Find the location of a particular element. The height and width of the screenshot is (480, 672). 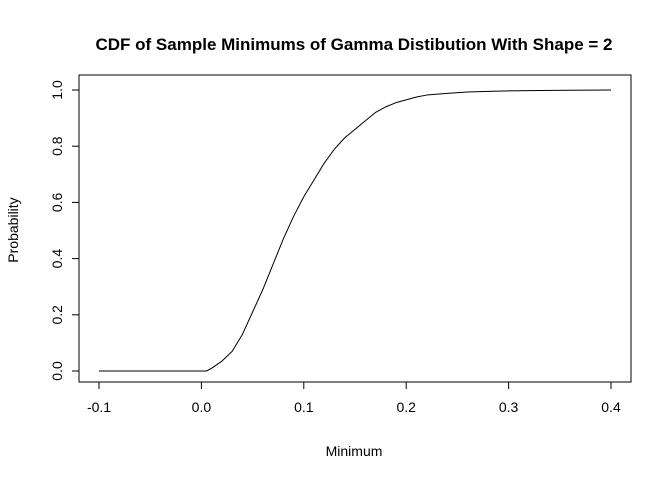

y-axis: 0.0 0.2 0.4 0.6 0.8 1.0 is located at coordinates (64, 230).